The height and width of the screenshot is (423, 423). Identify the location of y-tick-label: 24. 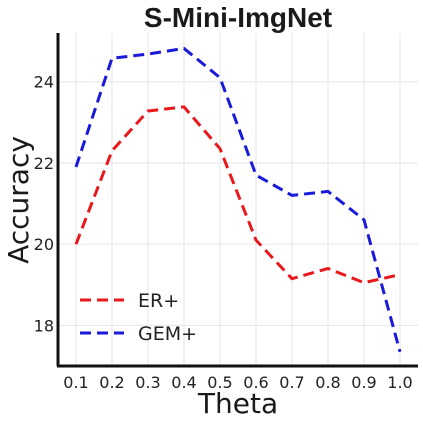
(44, 82).